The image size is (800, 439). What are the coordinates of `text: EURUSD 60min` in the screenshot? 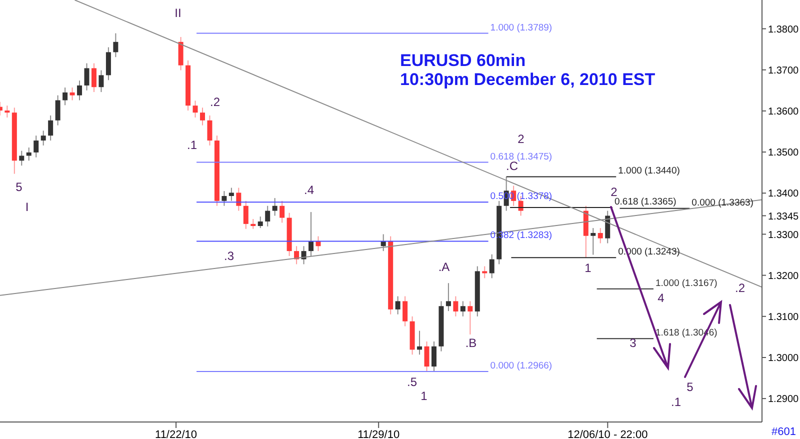 It's located at (463, 60).